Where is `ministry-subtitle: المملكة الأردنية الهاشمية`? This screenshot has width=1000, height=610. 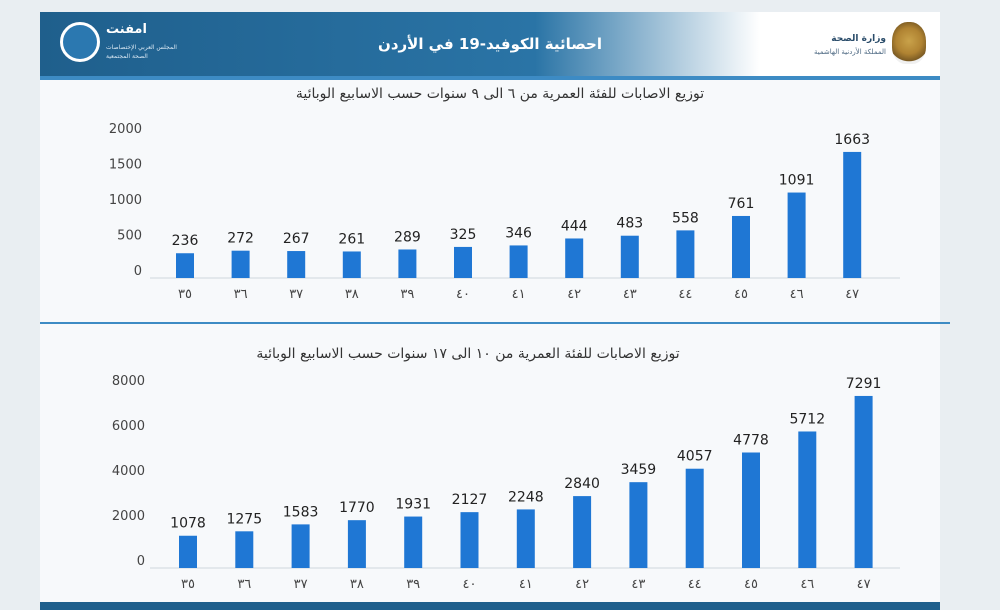 ministry-subtitle: المملكة الأردنية الهاشمية is located at coordinates (849, 52).